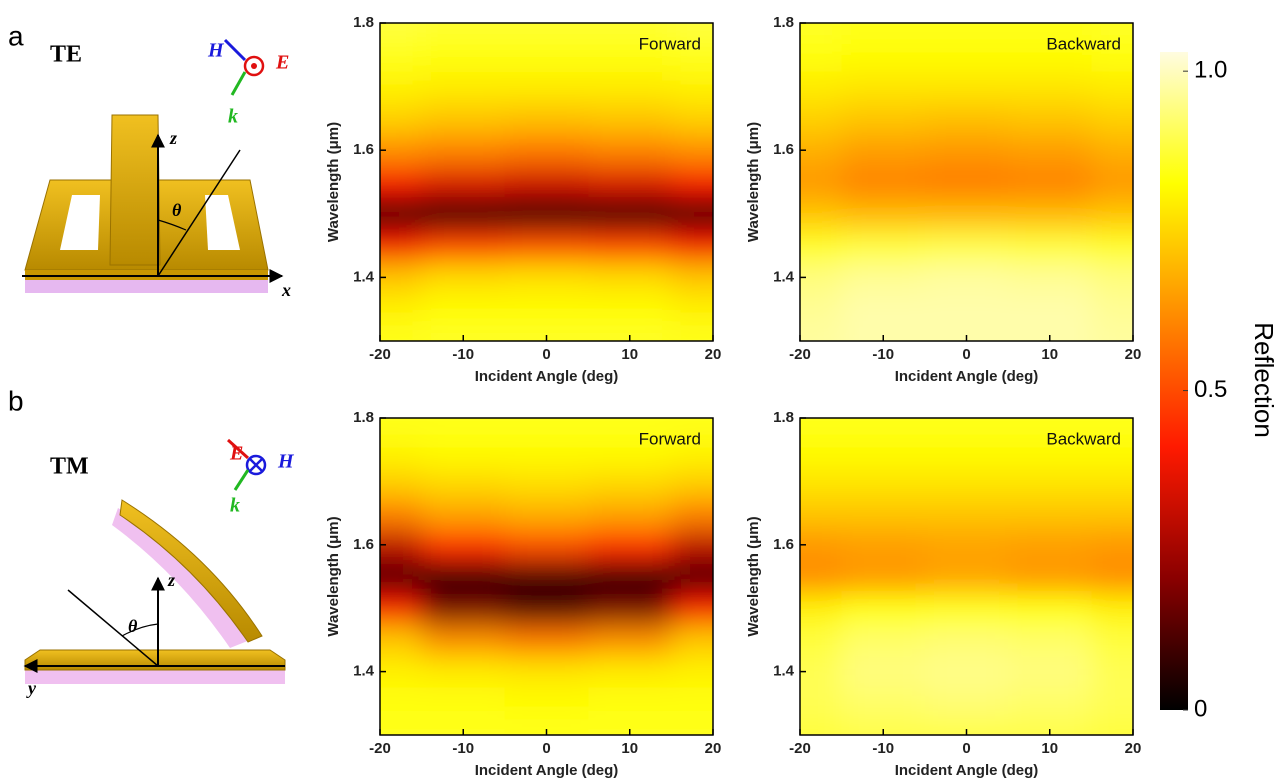 The image size is (1288, 781). I want to click on cantilever-under, so click(181, 578).